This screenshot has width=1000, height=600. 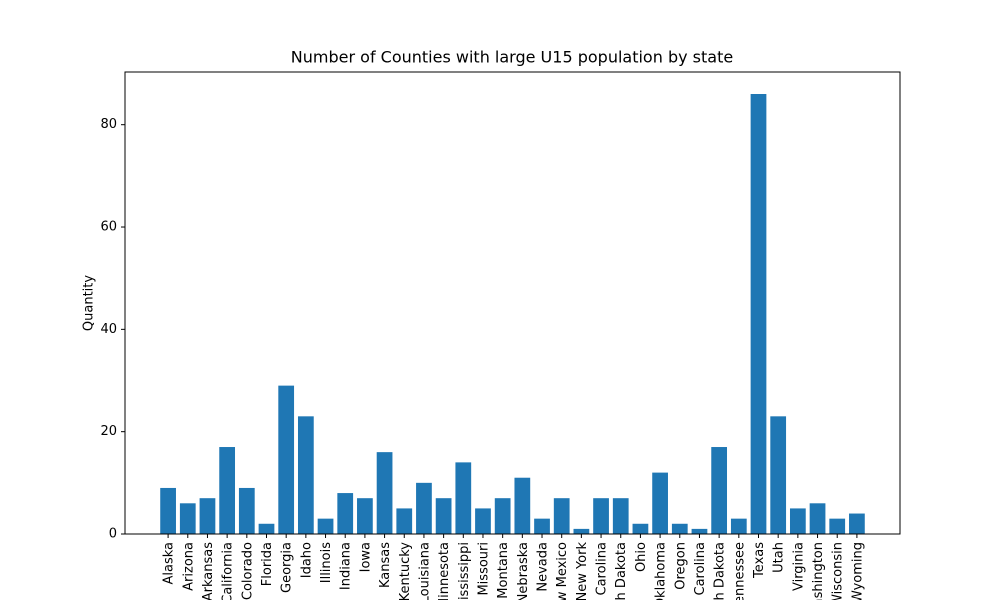 What do you see at coordinates (582, 571) in the screenshot?
I see `x-tick-label: New York` at bounding box center [582, 571].